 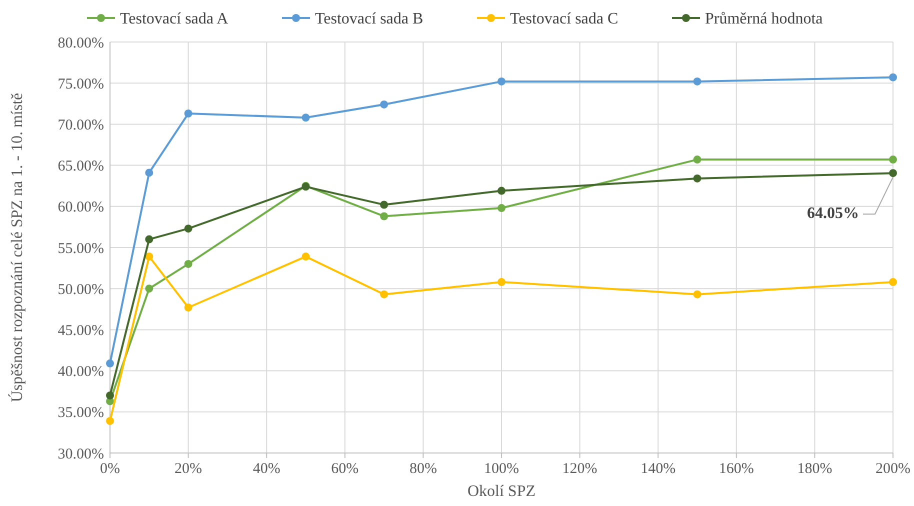 What do you see at coordinates (17, 247) in the screenshot?
I see `y-axis-title: Úspěšnost rozpoznání celé SPZ na 1. - 10. místě` at bounding box center [17, 247].